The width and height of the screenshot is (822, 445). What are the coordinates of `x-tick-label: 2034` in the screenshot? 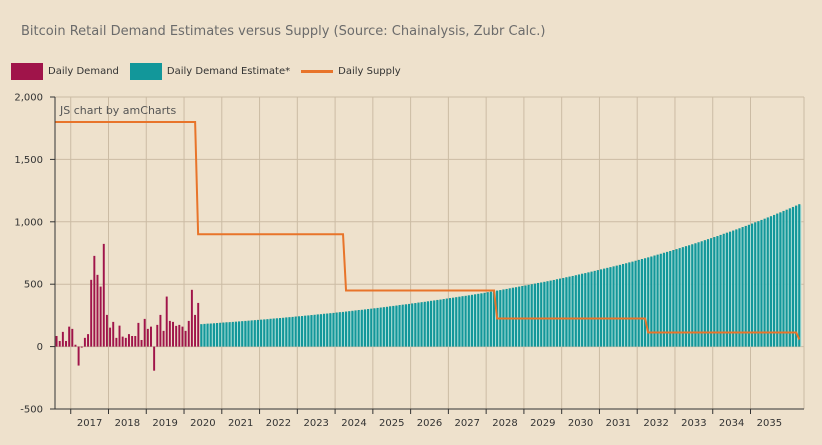 It's located at (731, 423).